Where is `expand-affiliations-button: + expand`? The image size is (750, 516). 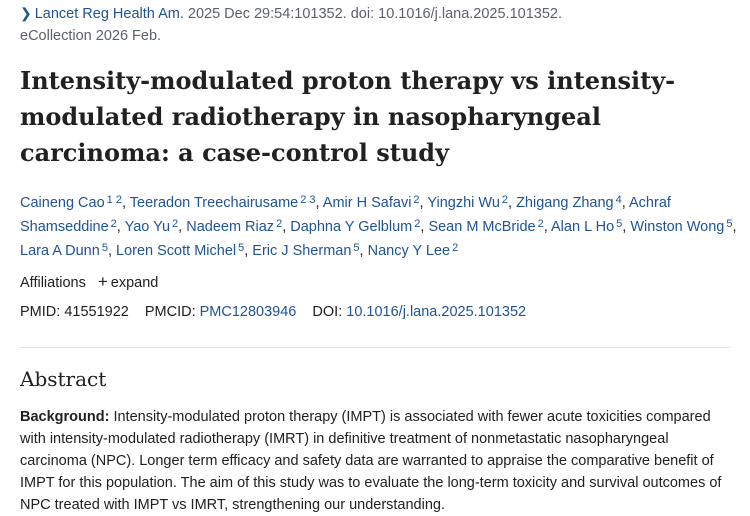 expand-affiliations-button: + expand is located at coordinates (128, 281).